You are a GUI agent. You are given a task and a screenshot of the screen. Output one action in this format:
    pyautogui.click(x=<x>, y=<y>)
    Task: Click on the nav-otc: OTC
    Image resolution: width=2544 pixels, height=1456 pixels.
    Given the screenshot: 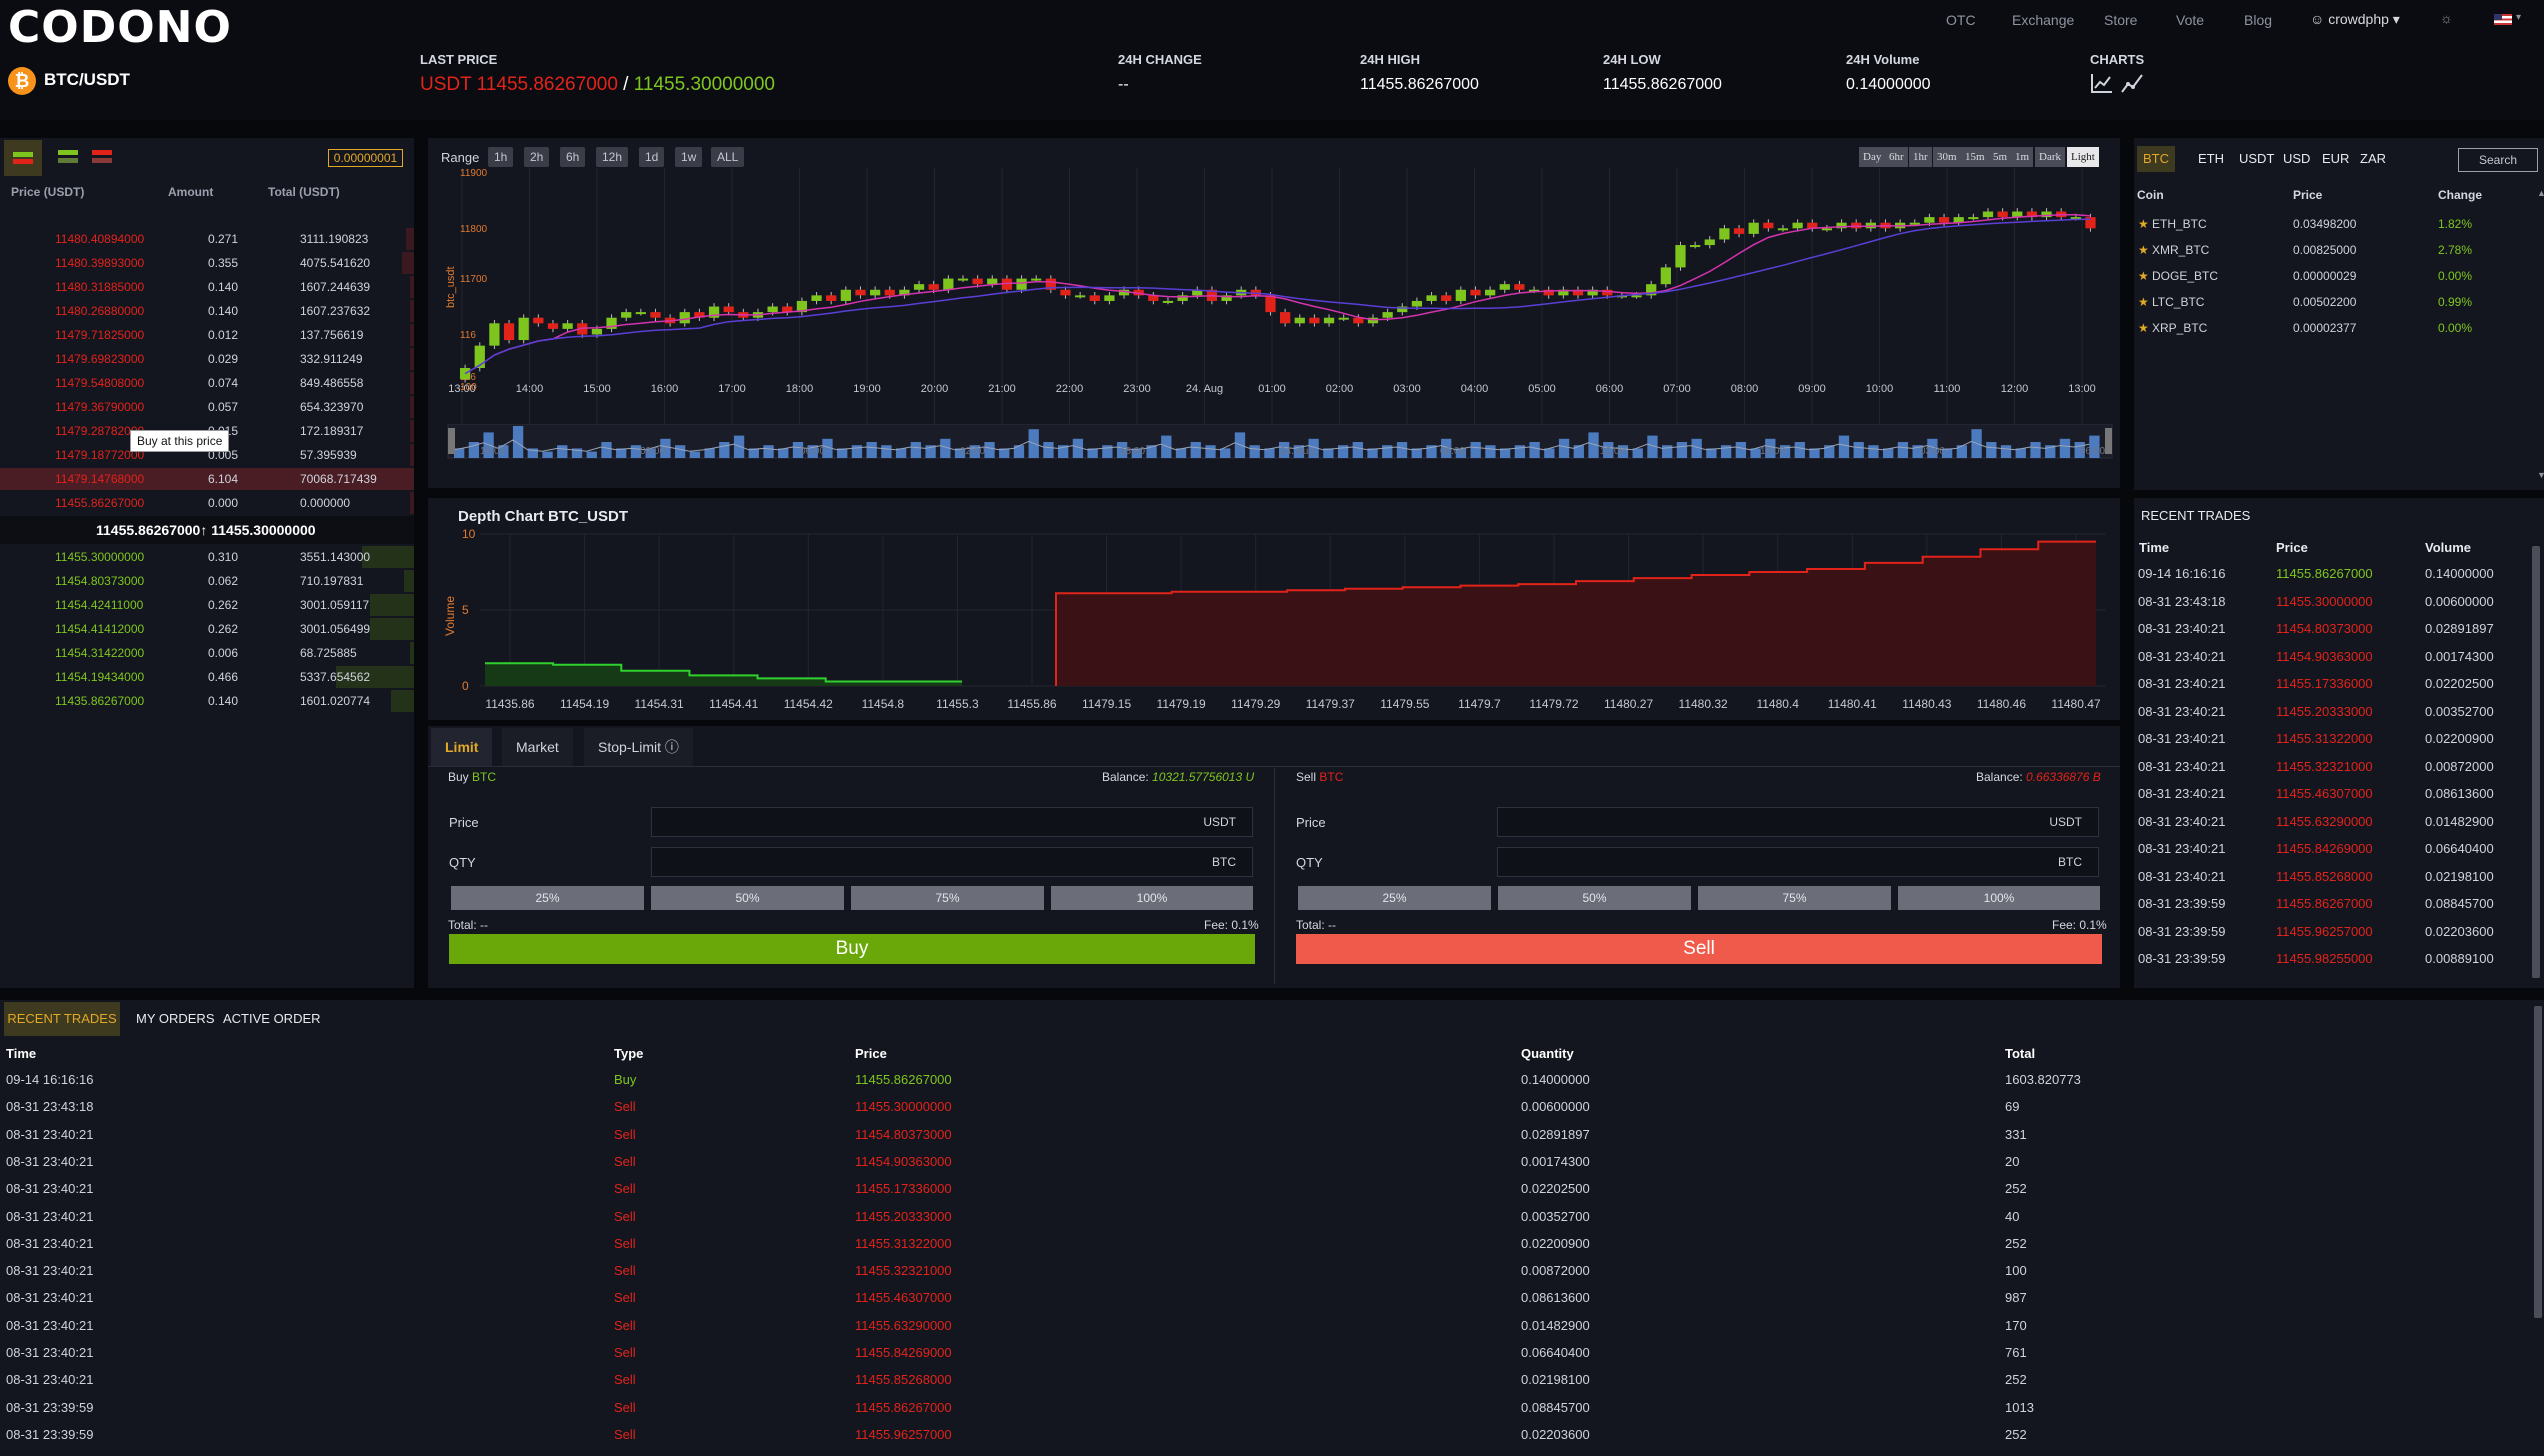 What is the action you would take?
    pyautogui.click(x=1961, y=20)
    